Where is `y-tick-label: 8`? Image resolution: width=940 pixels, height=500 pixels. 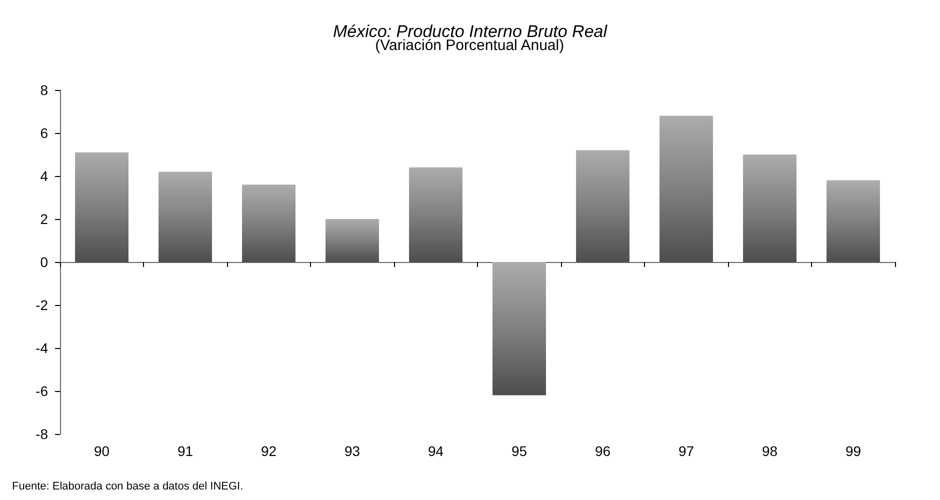 y-tick-label: 8 is located at coordinates (44, 90).